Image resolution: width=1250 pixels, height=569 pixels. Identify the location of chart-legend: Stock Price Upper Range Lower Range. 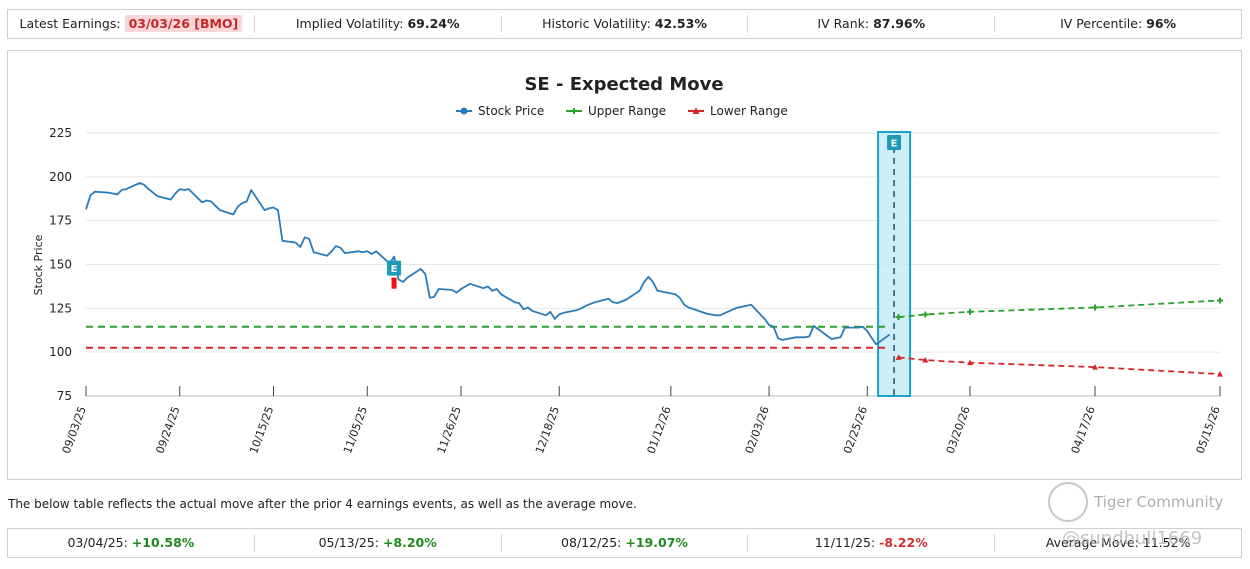
(622, 111).